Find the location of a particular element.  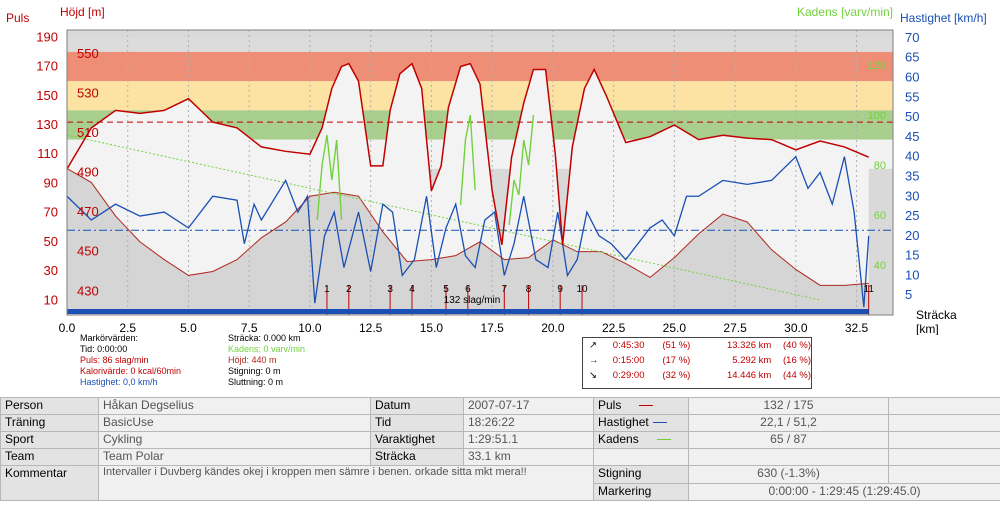

marking-value: 0:00:00 - 1:29:45 (1:29:45.0) is located at coordinates (844, 491).